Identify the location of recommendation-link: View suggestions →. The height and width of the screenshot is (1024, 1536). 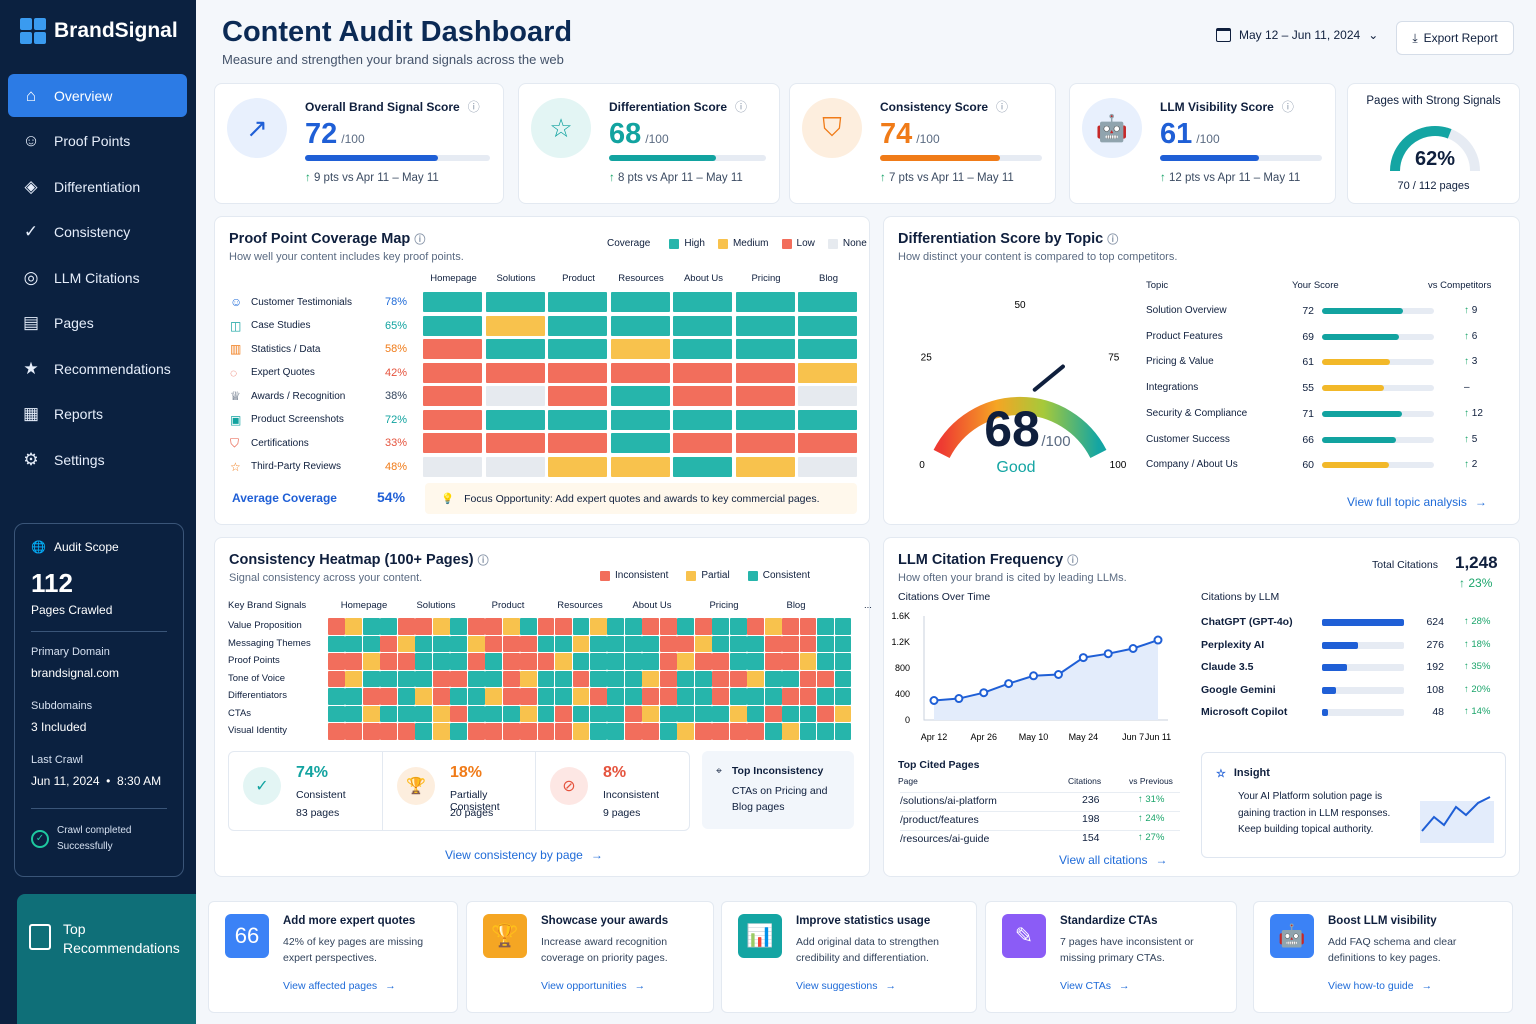
(846, 986).